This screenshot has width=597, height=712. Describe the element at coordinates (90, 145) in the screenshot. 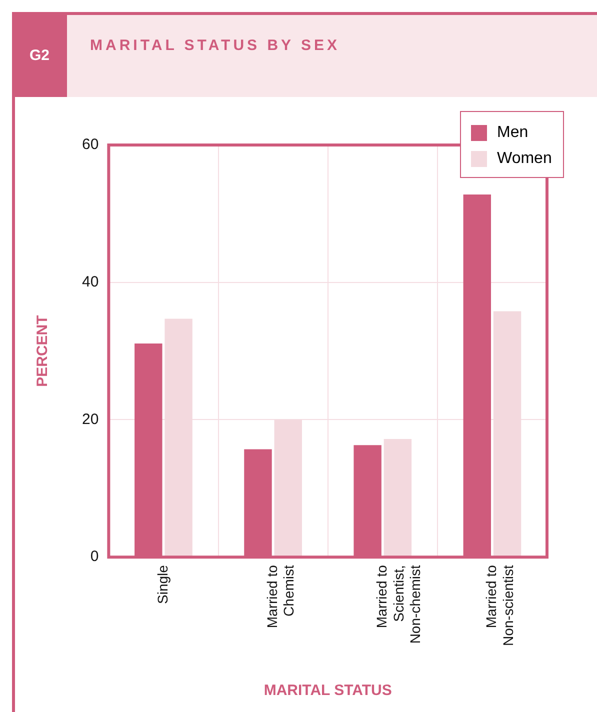

I see `y-tick-label: 60` at that location.